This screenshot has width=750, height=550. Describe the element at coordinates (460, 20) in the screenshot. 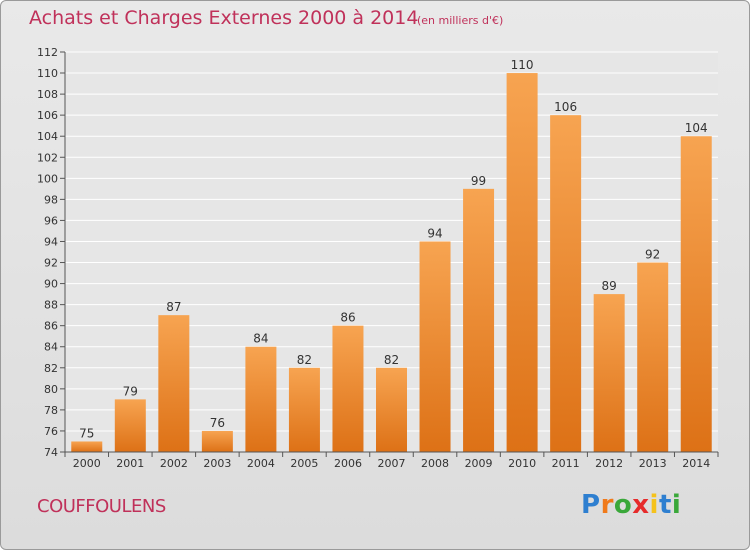

I see `chart-subtitle: (en milliers d'€)` at that location.